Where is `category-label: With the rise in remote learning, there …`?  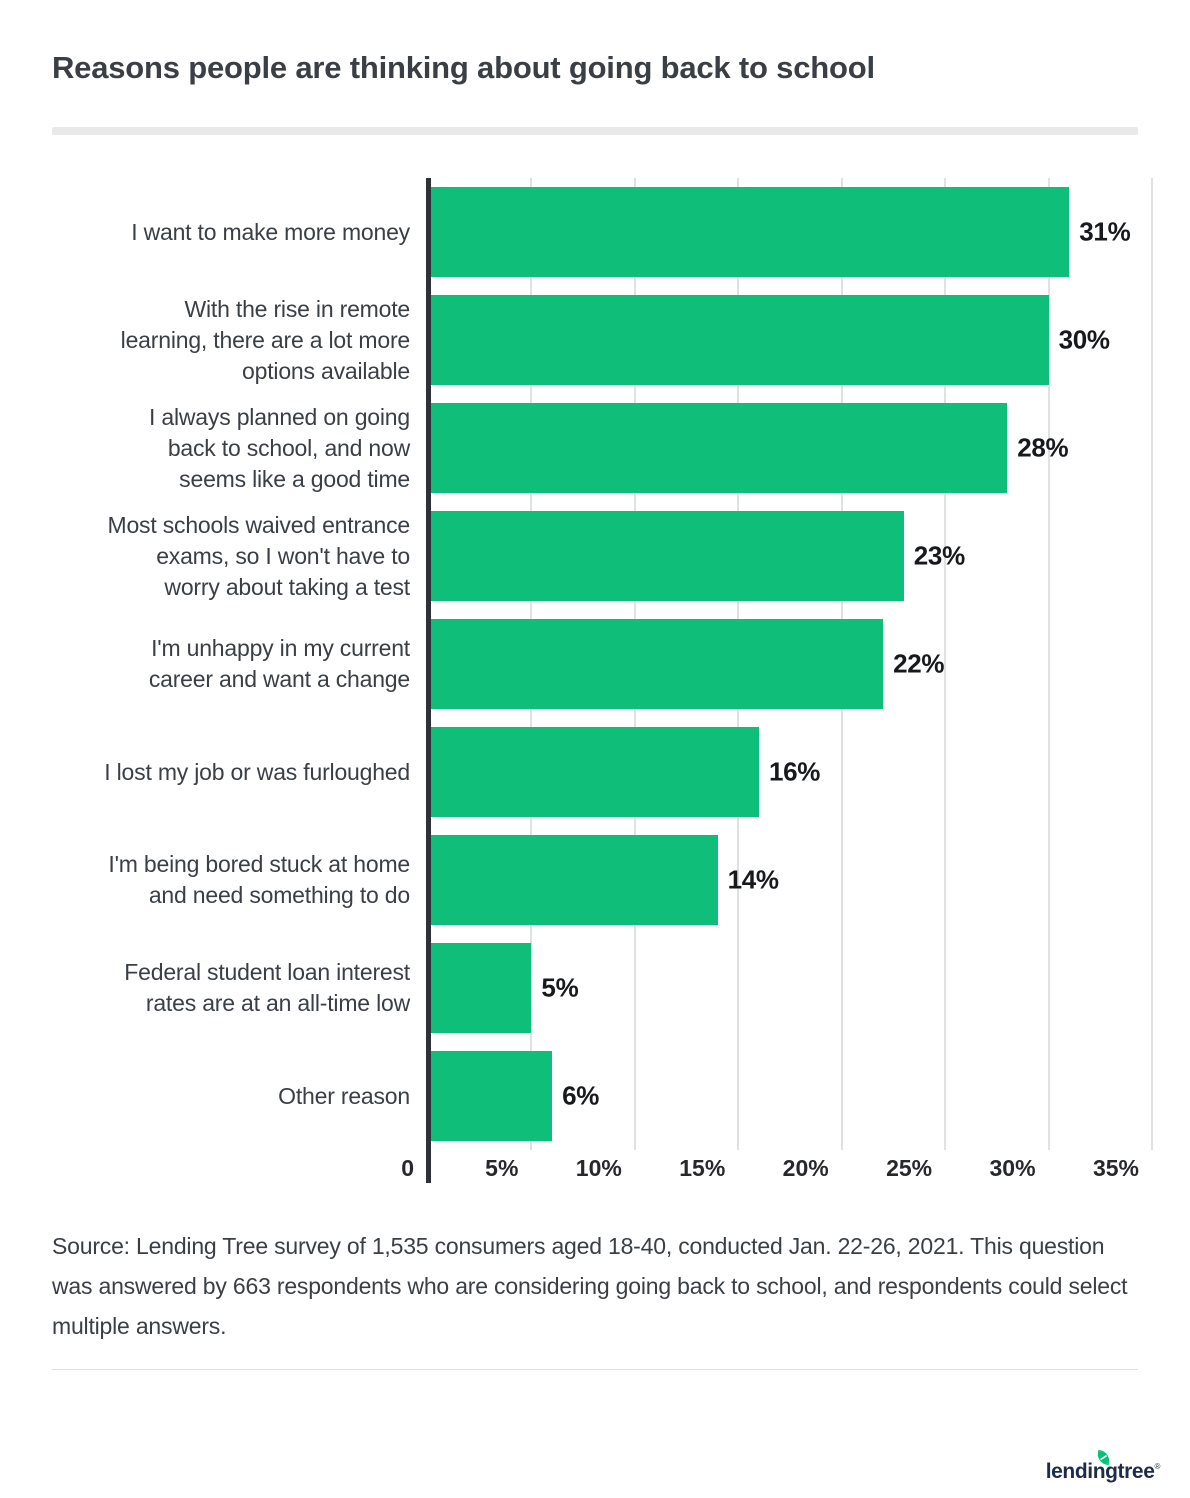
category-label: With the rise in remote learning, there … is located at coordinates (265, 339).